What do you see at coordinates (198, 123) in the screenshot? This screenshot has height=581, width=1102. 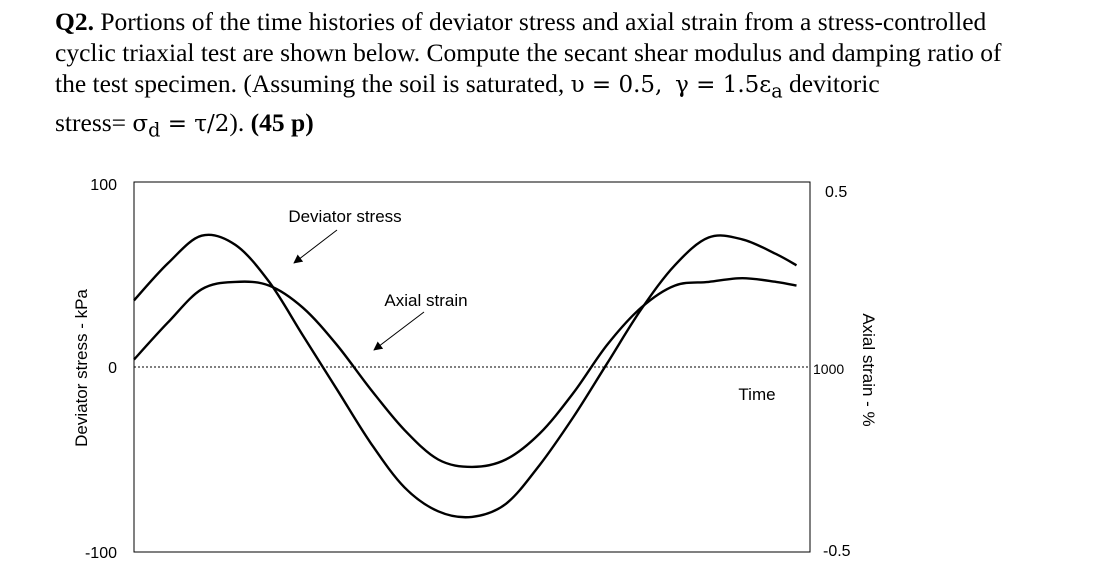 I see `deviator-relation-rest: = τ/2` at bounding box center [198, 123].